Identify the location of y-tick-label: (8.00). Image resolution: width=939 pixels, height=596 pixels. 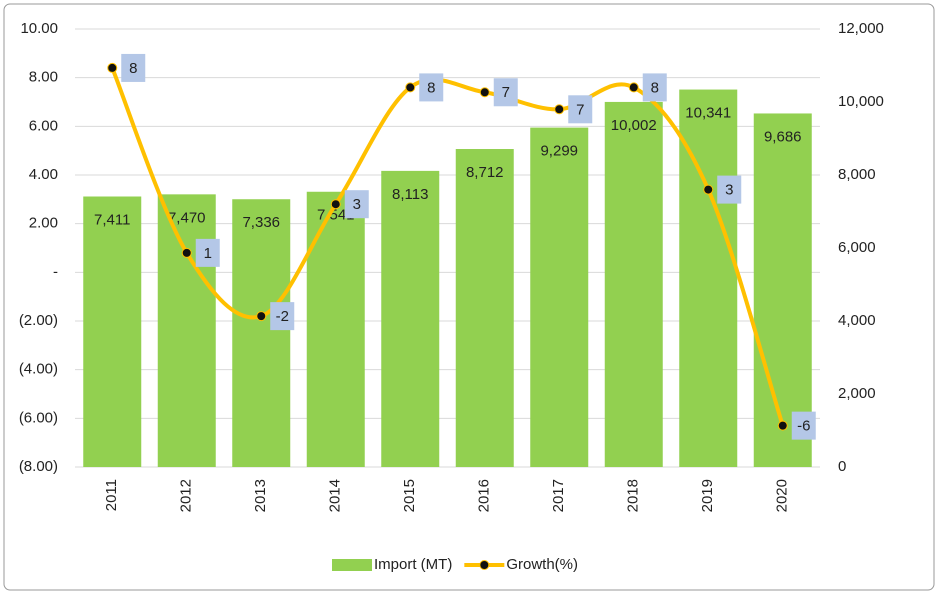
(38, 466).